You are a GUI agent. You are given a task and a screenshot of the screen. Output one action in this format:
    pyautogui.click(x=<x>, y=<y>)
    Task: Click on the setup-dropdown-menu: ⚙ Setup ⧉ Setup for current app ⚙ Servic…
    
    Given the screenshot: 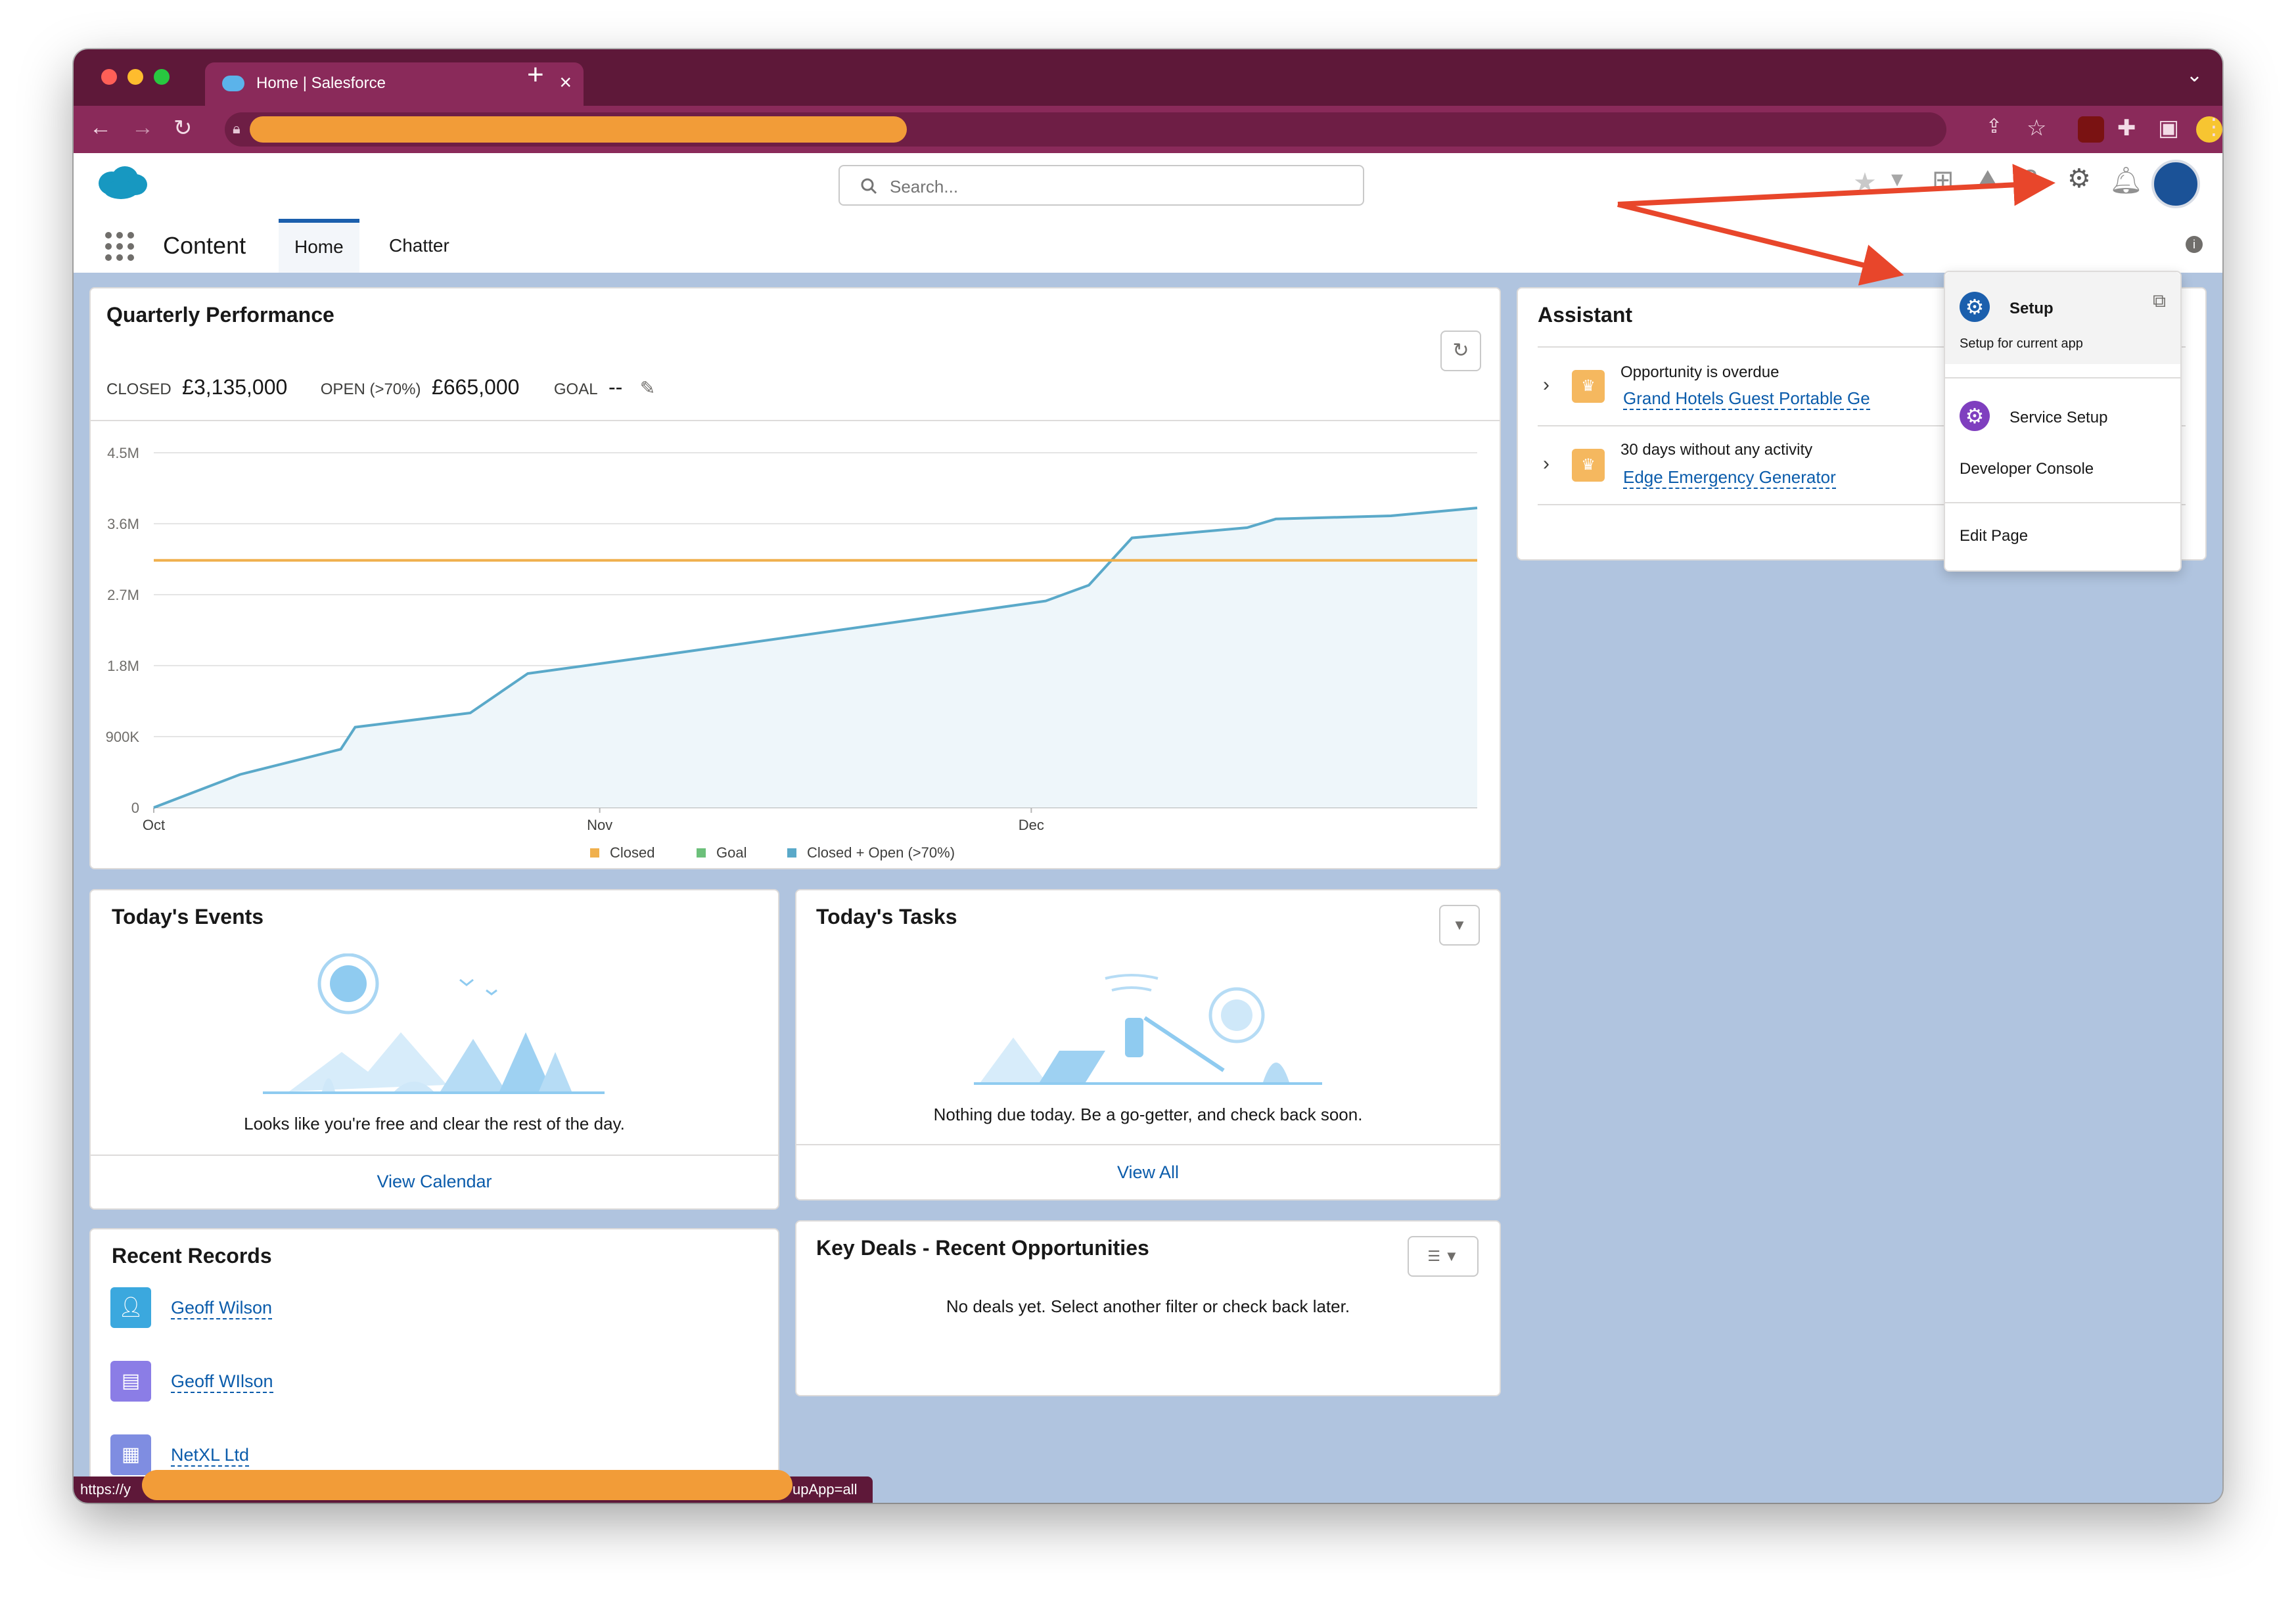 What is the action you would take?
    pyautogui.click(x=2063, y=421)
    